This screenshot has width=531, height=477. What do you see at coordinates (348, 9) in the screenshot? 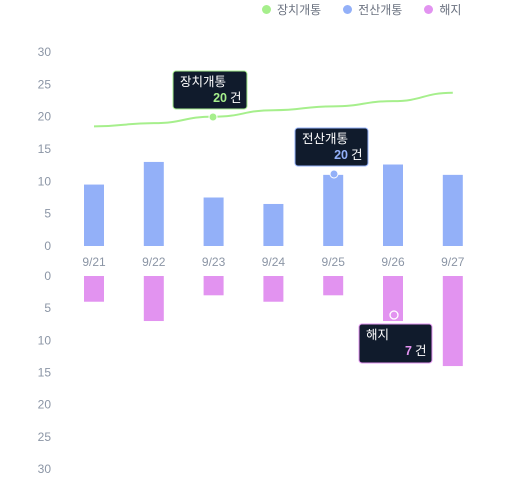
I see `legend-dot-line-service` at bounding box center [348, 9].